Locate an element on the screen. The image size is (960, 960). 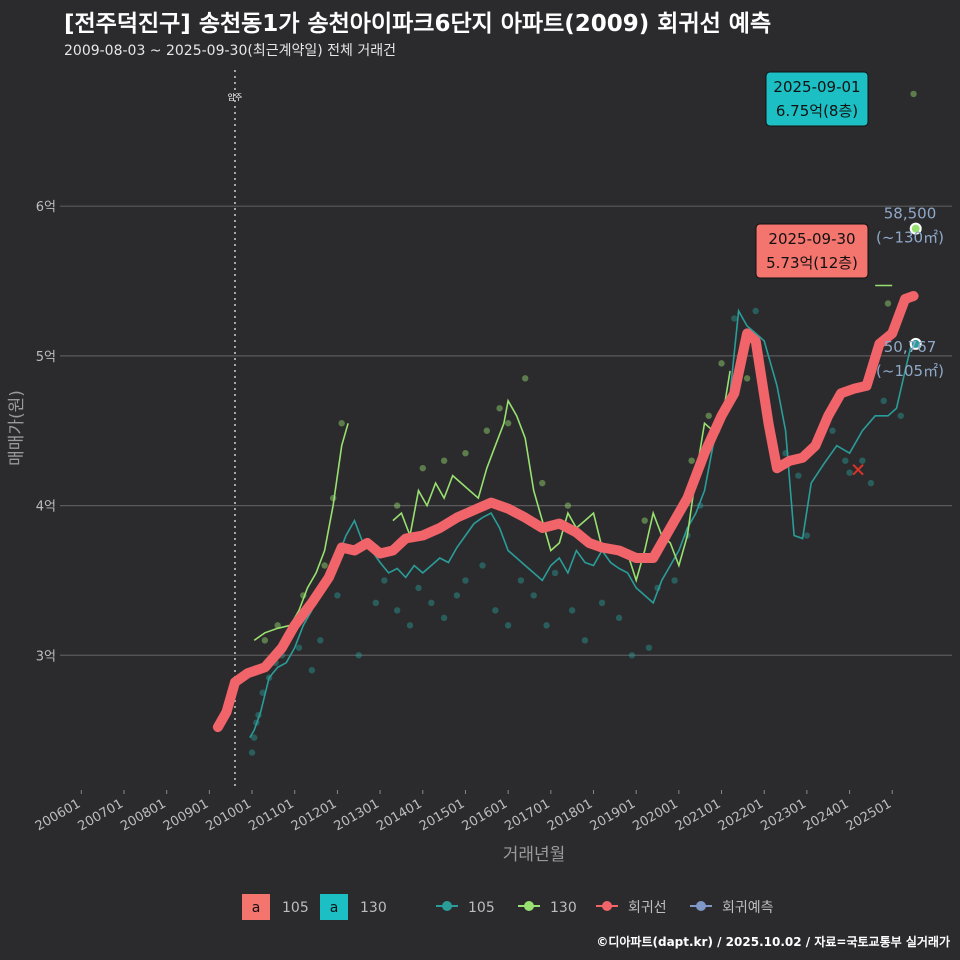
x-axis-title: 거래년월 is located at coordinates (534, 855).